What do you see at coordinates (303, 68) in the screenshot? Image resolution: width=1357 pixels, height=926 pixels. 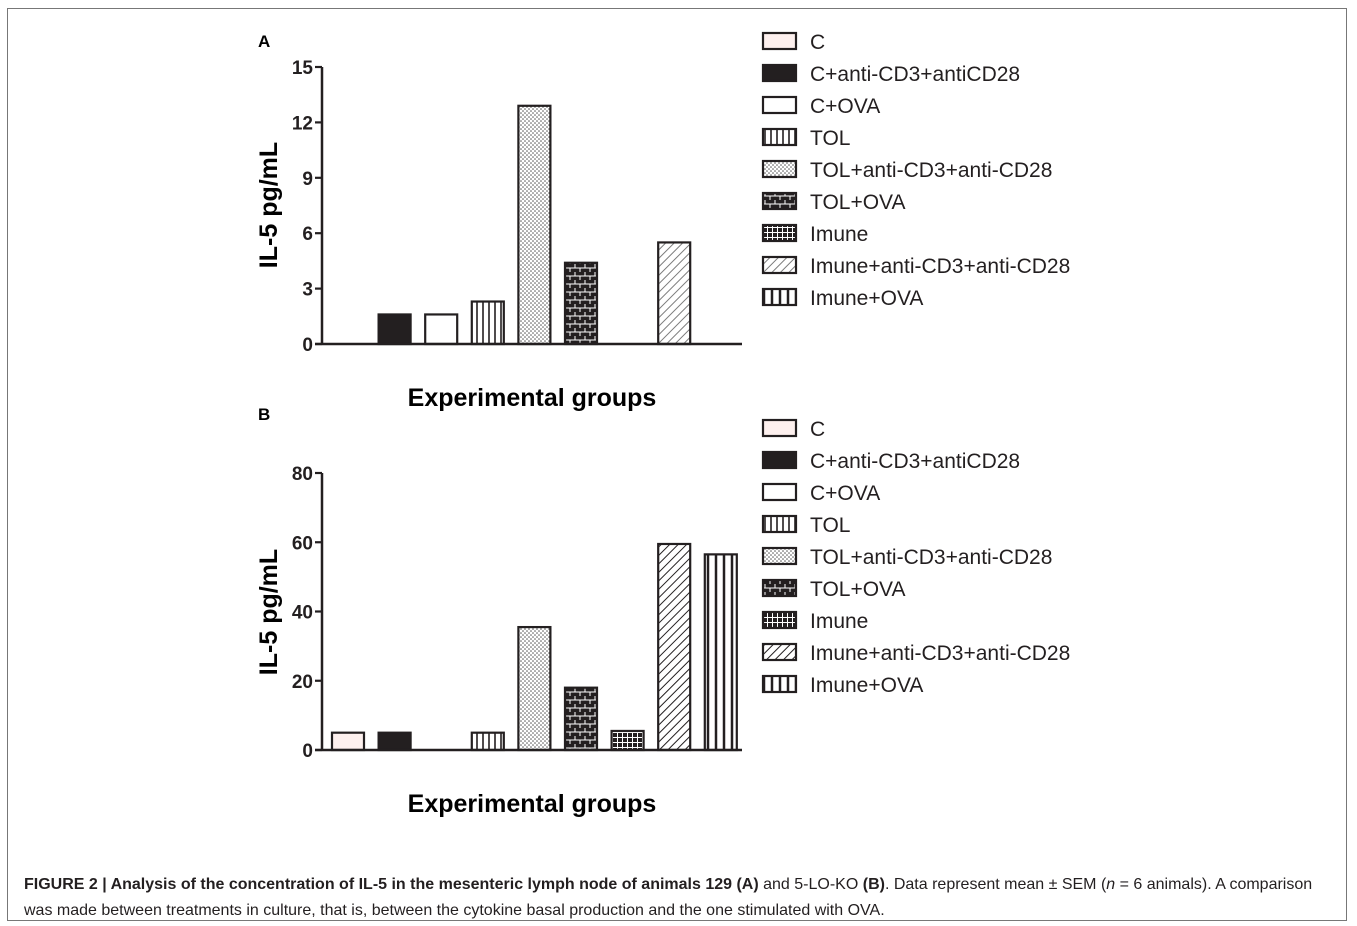 I see `y-tick-label: 15` at bounding box center [303, 68].